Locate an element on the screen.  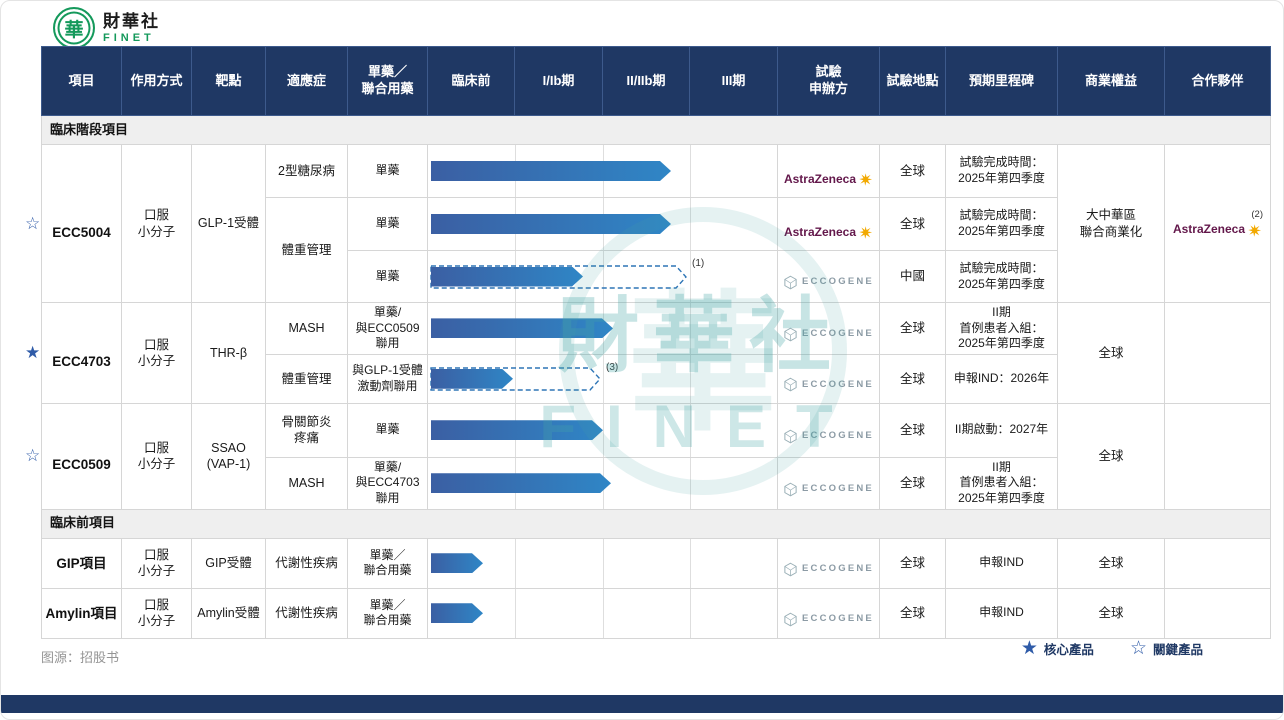
project-name: ECC0509 is located at coordinates (81, 465).